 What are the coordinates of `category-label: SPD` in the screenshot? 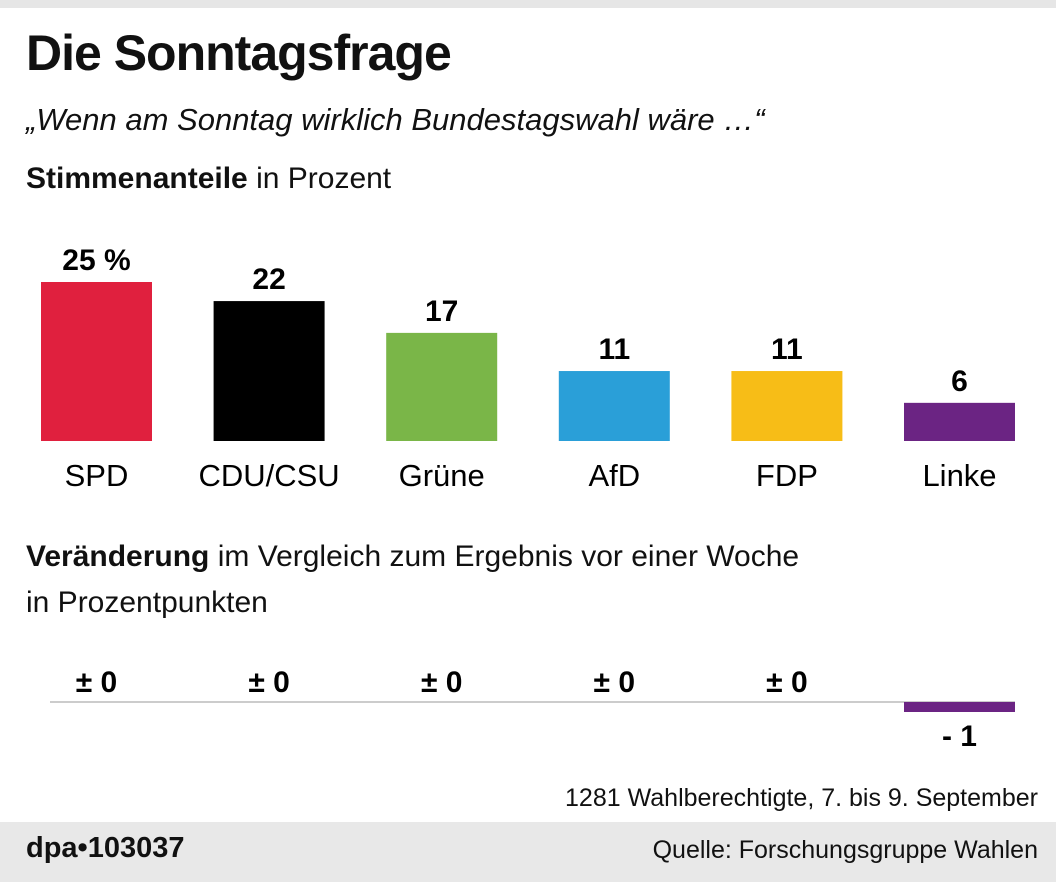 It's located at (97, 475).